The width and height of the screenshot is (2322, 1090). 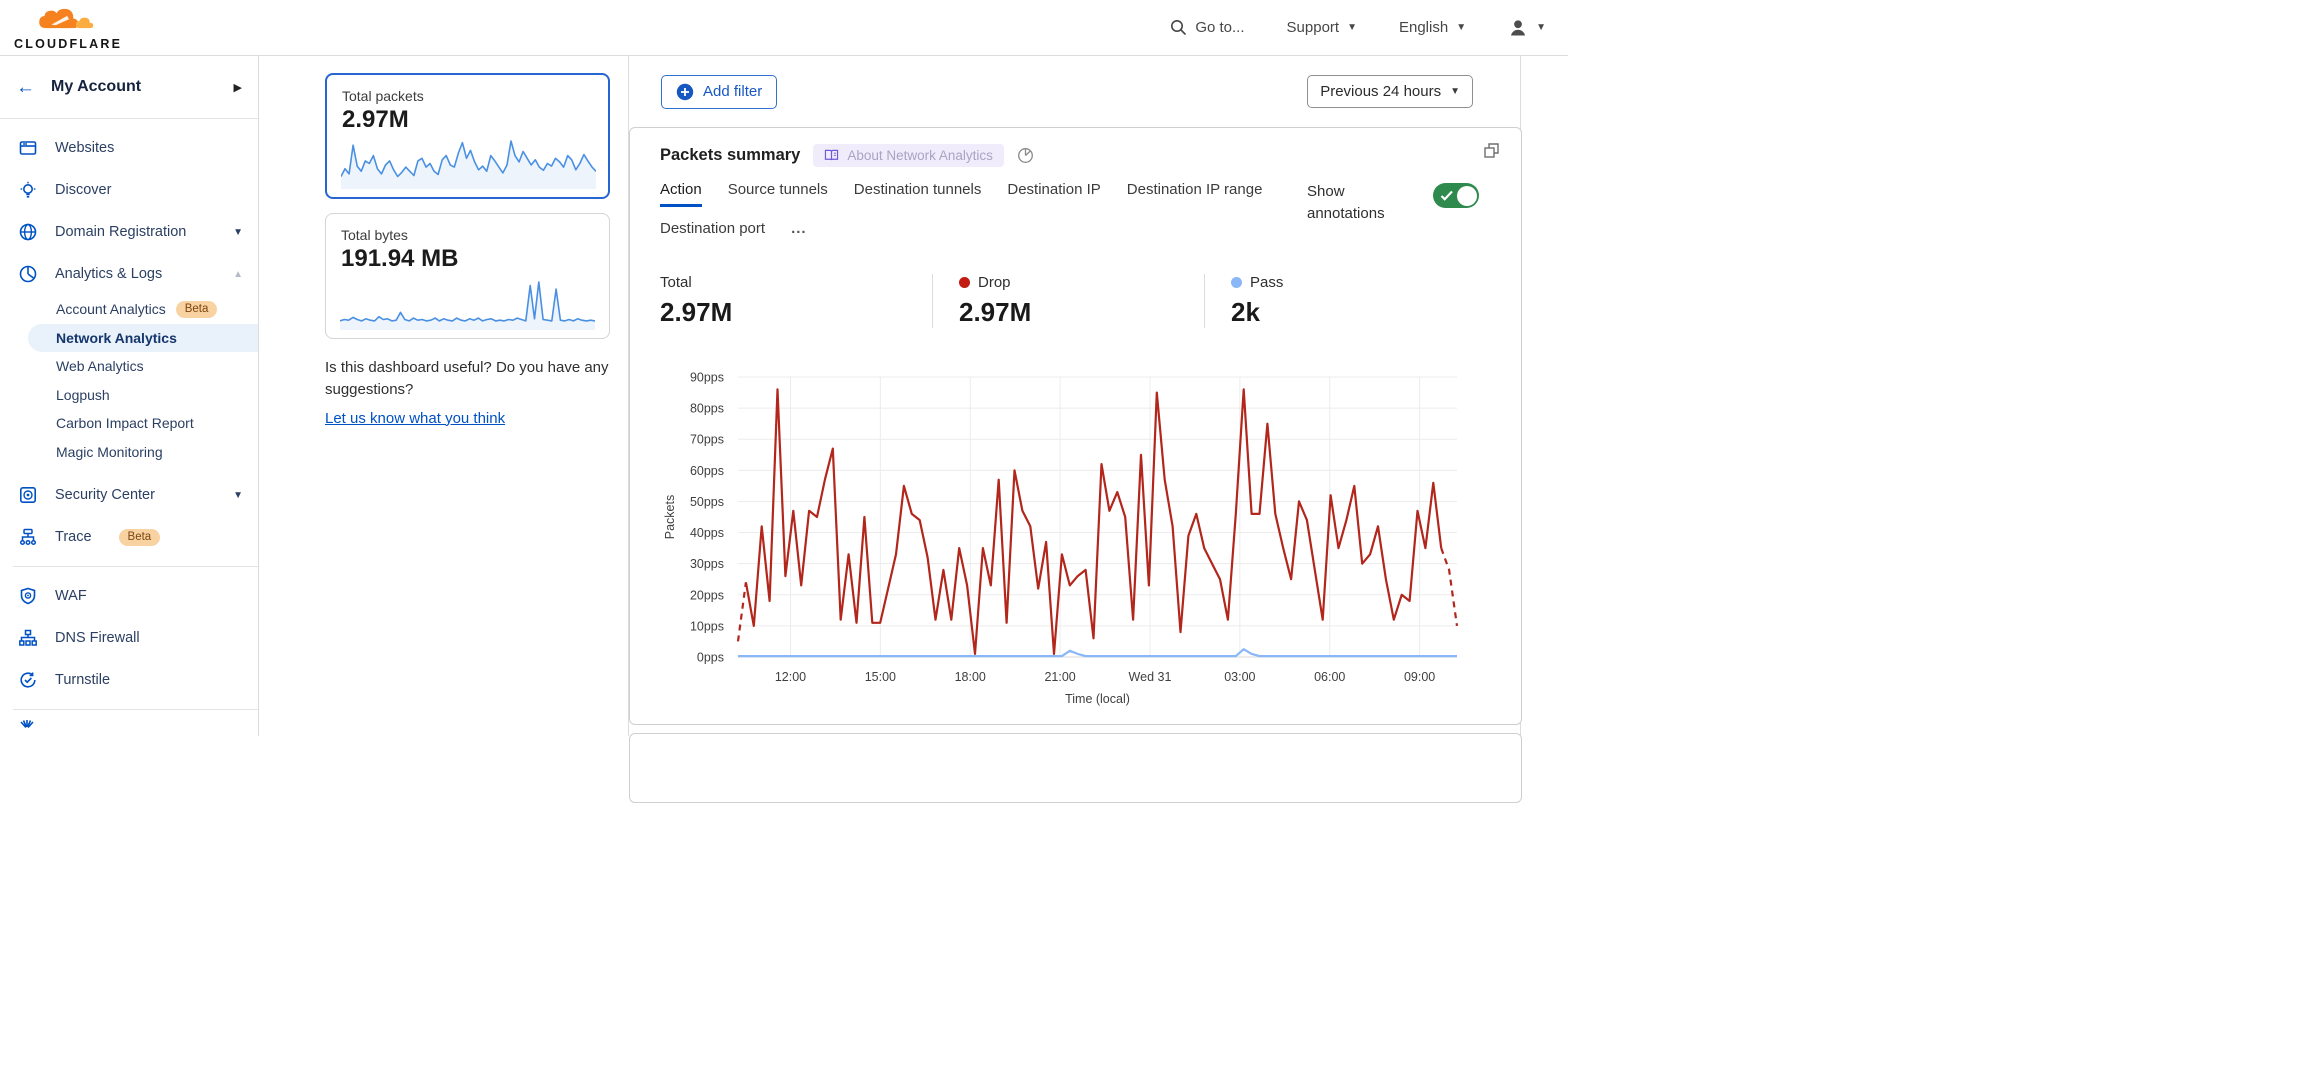 I want to click on sidebar-item-label: Magic Monitoring, so click(x=109, y=451).